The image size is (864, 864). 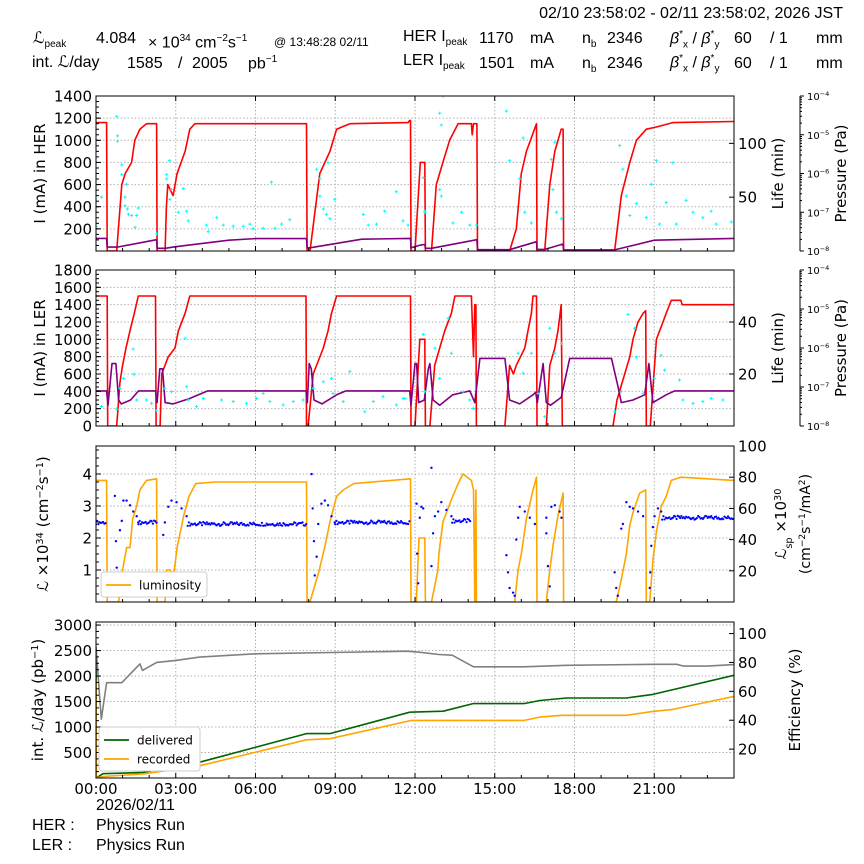 I want to click on y-tick-label: 500, so click(x=77, y=753).